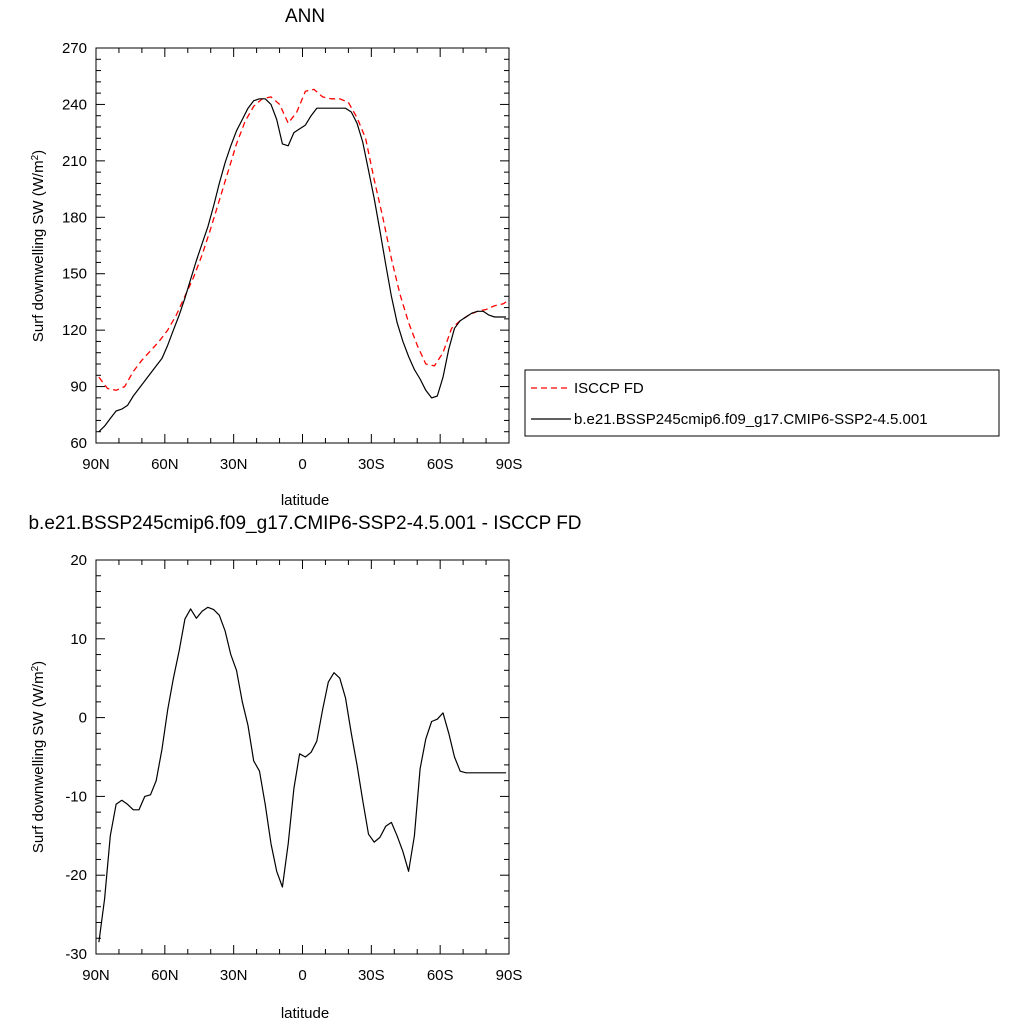  Describe the element at coordinates (78, 639) in the screenshot. I see `y-tick-label: 10` at that location.